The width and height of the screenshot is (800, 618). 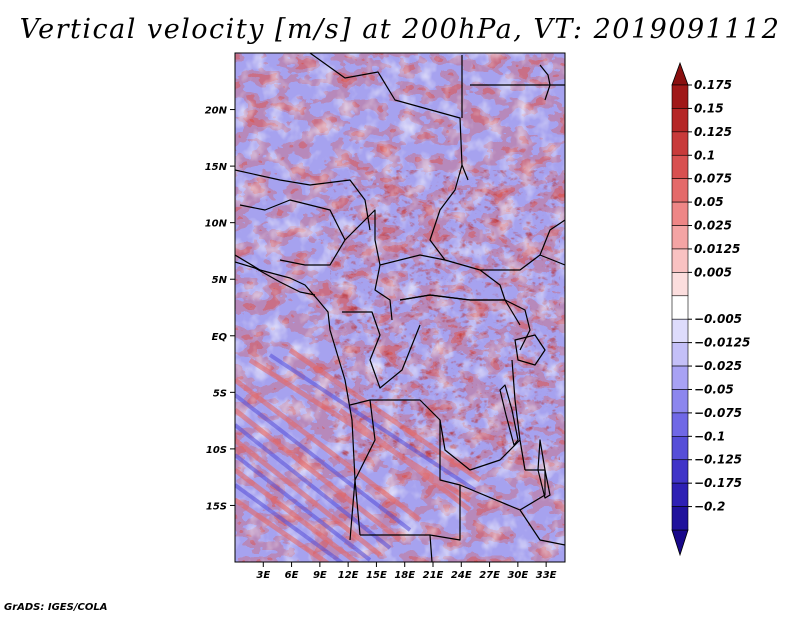 I want to click on colorbar-label-14: −0.075, so click(x=718, y=413).